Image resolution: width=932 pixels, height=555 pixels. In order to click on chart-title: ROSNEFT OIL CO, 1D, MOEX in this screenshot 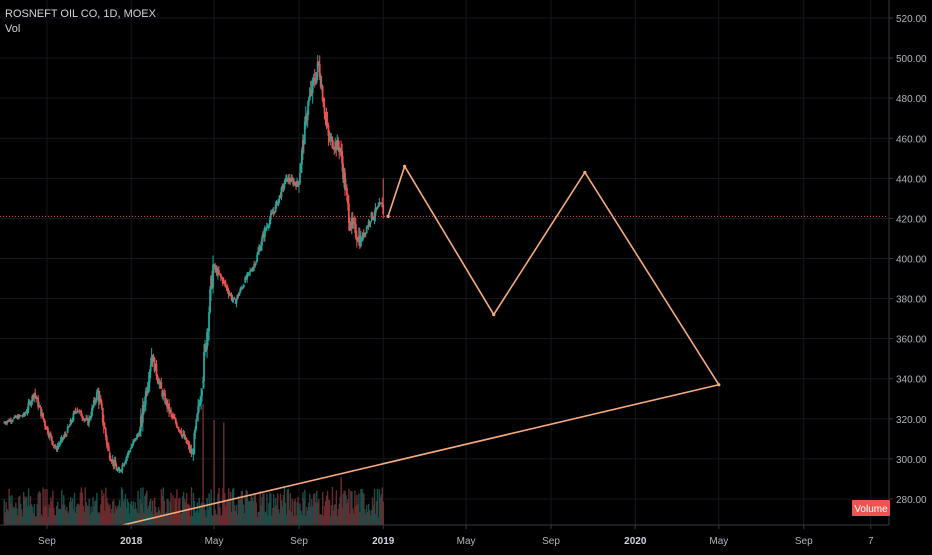, I will do `click(80, 14)`.